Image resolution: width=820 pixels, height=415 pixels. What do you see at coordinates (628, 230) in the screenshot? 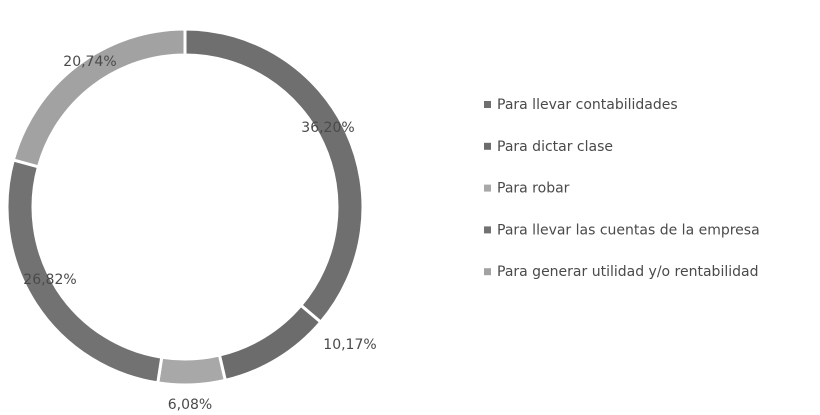
I see `legend-label: Para llevar las cuentas de la empresa` at bounding box center [628, 230].